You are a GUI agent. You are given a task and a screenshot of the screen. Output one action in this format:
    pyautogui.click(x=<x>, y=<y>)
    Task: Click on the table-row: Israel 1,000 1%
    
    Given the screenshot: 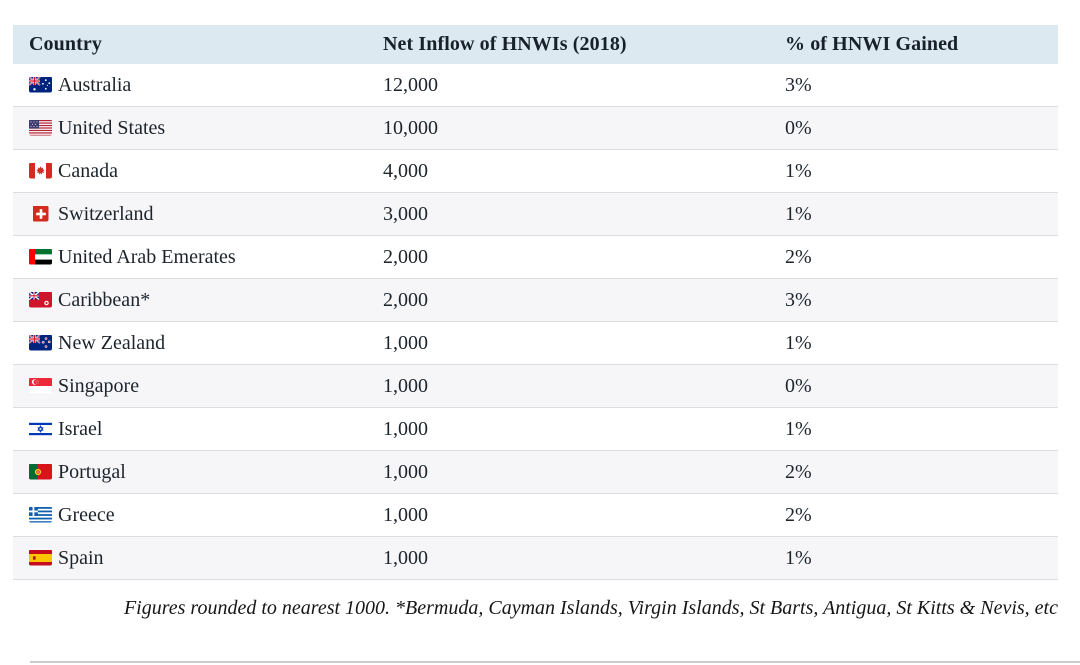 What is the action you would take?
    pyautogui.click(x=535, y=429)
    